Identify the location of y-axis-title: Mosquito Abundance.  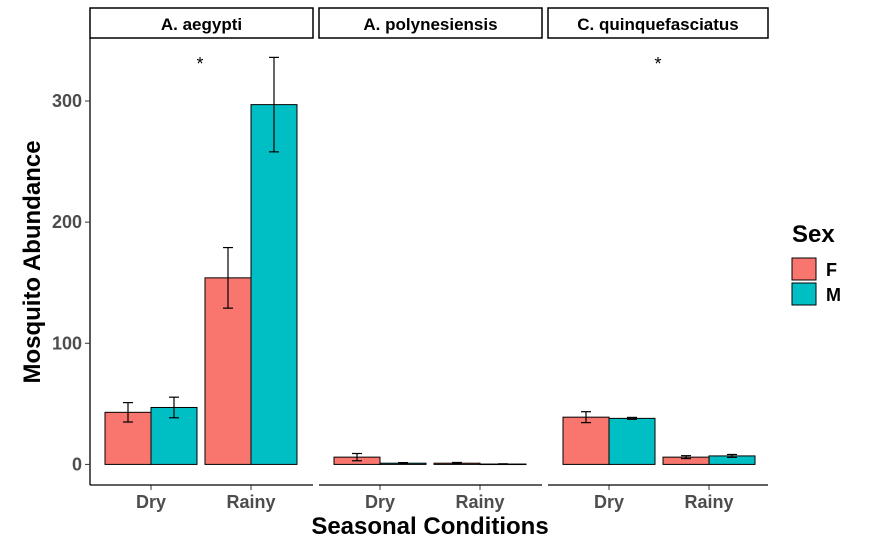
(32, 261).